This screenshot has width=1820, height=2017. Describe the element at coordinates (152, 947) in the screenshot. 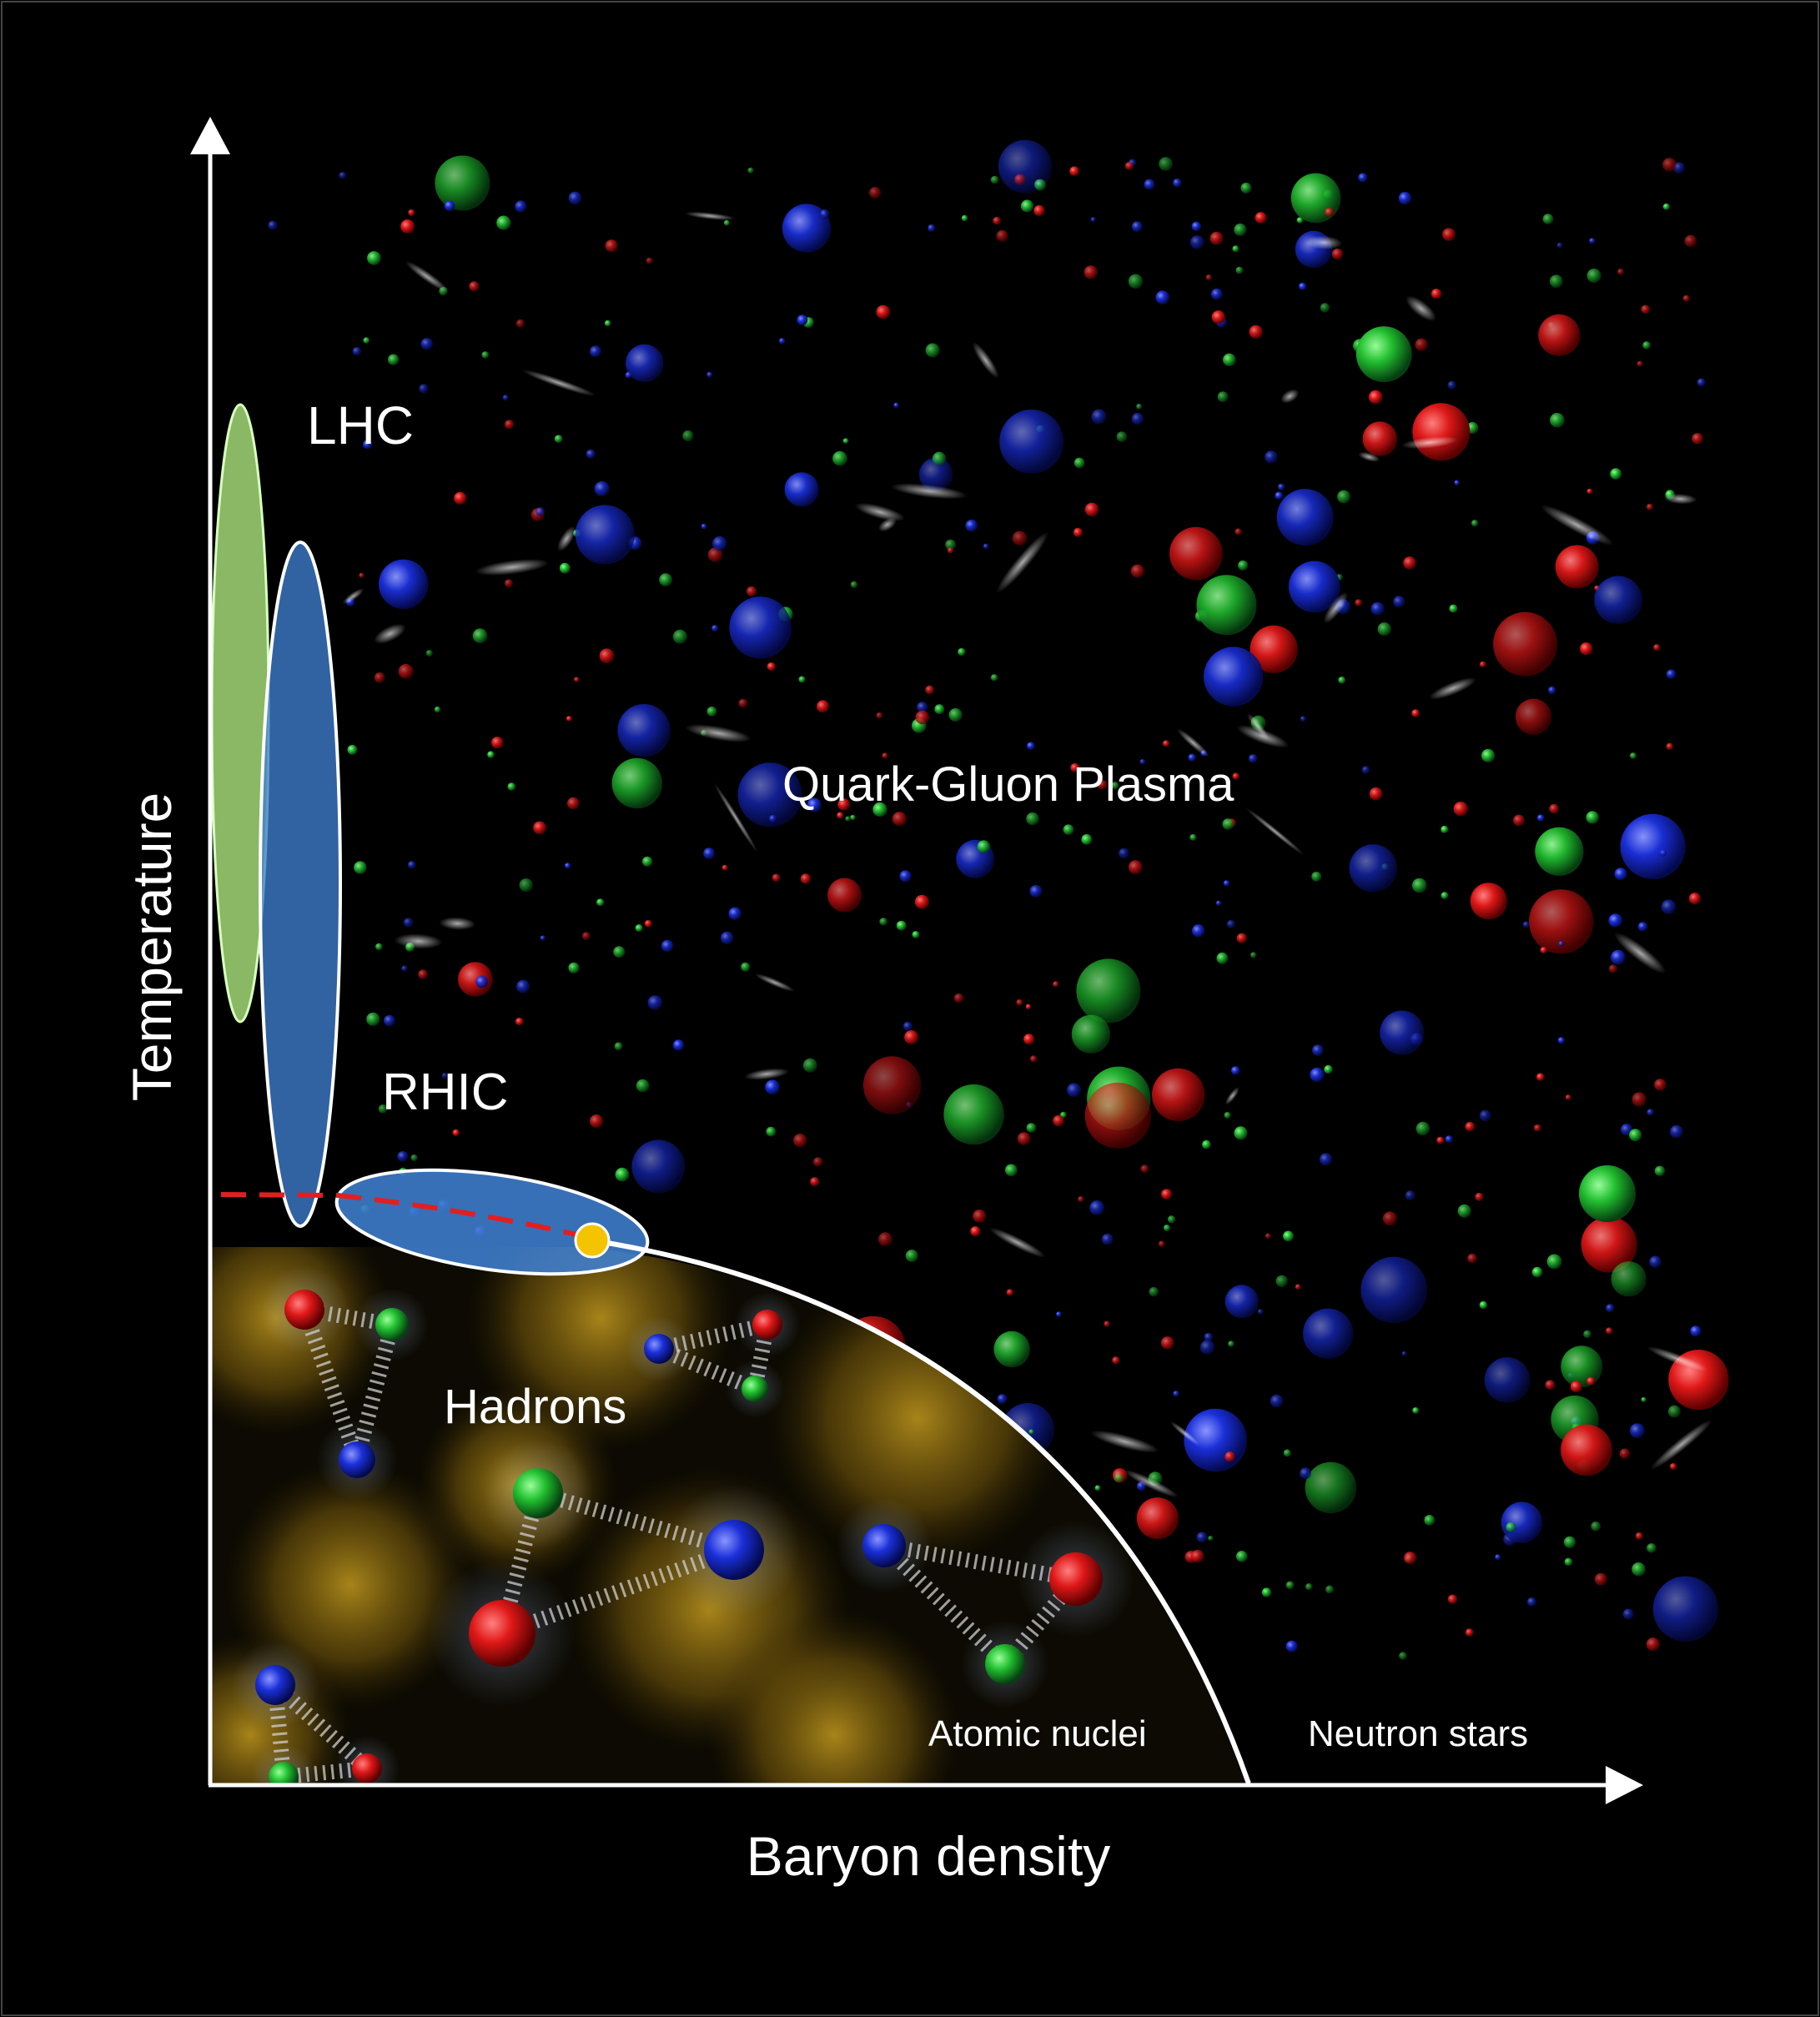

I see `y-axis-label: Temperature` at that location.